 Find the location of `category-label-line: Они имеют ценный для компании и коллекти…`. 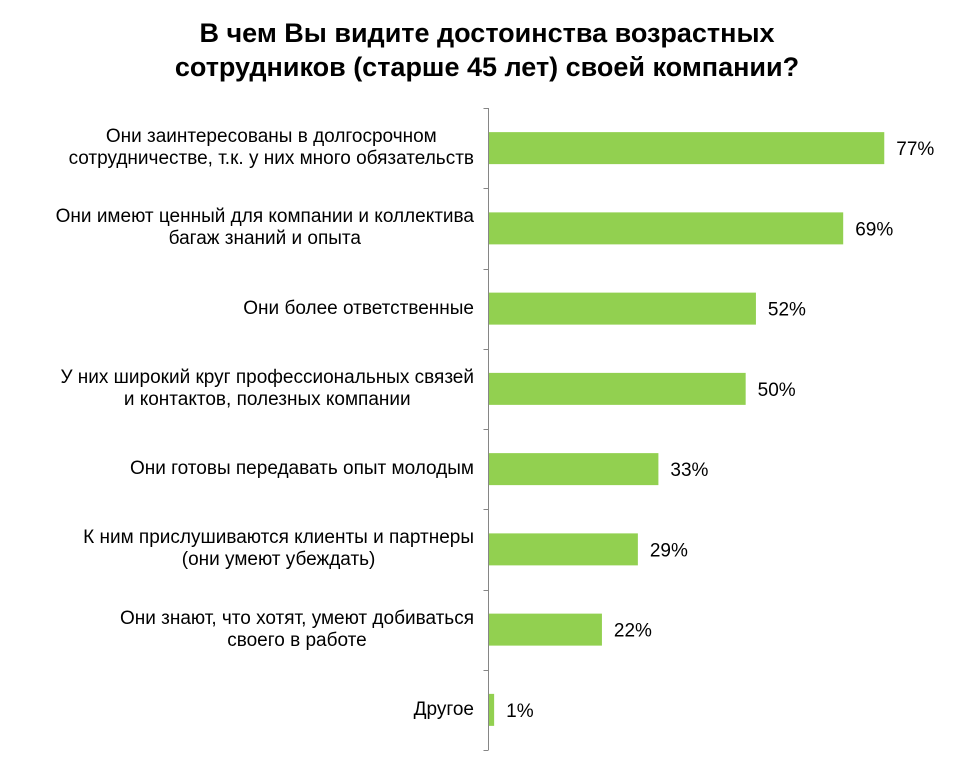

category-label-line: Они имеют ценный для компании и коллекти… is located at coordinates (264, 217).